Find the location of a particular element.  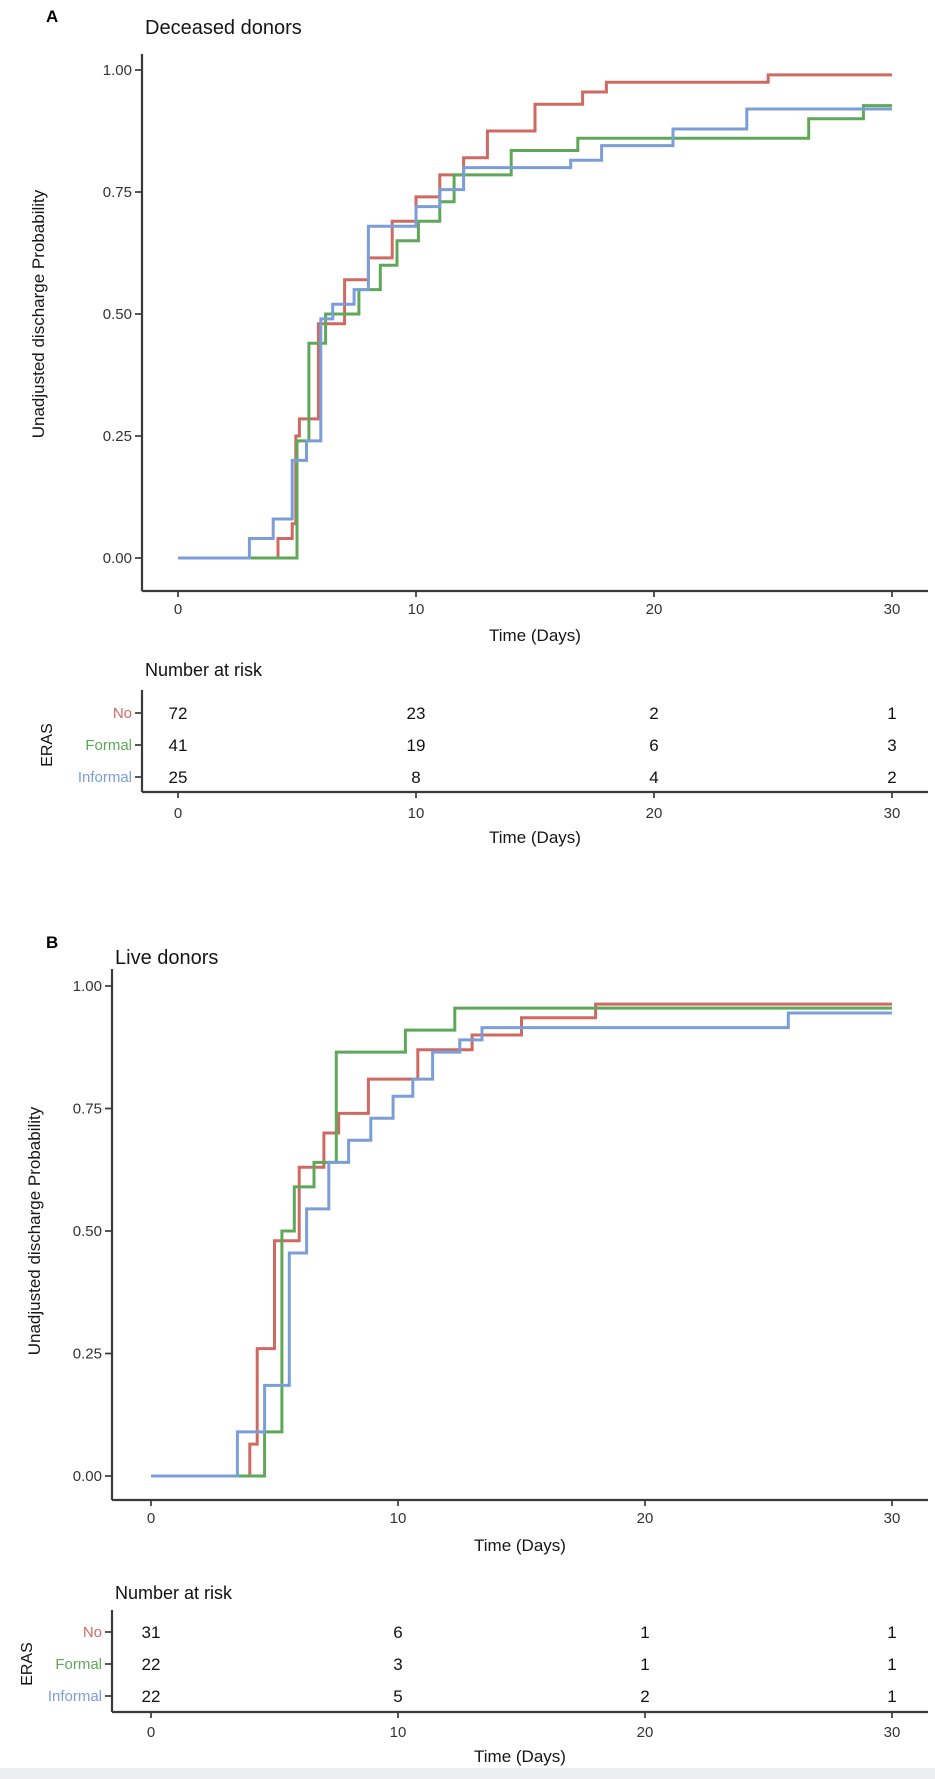

risk-value: 31 is located at coordinates (151, 1632).